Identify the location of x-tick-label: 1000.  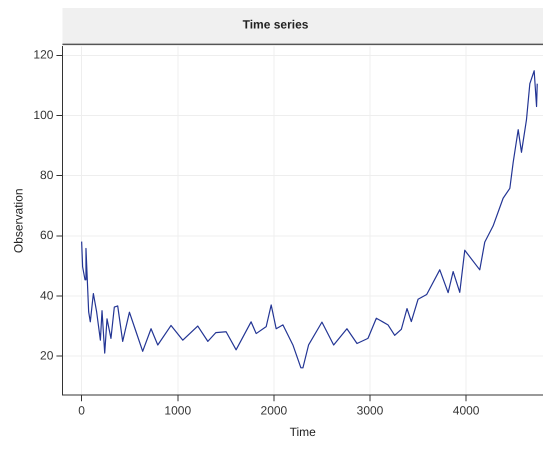
(178, 411).